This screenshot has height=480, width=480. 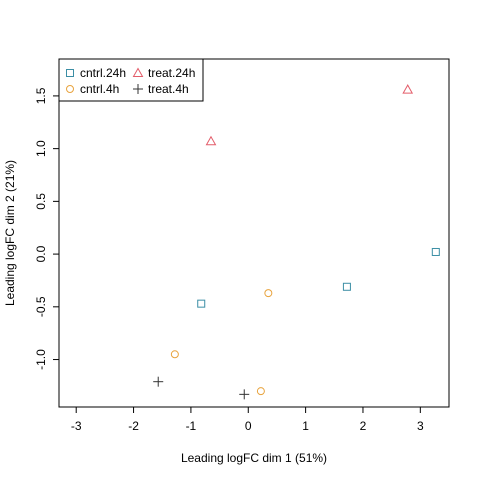 I want to click on legend: cntrl.24h cntrl.4h treat.24h treat.4h, so click(x=131, y=80).